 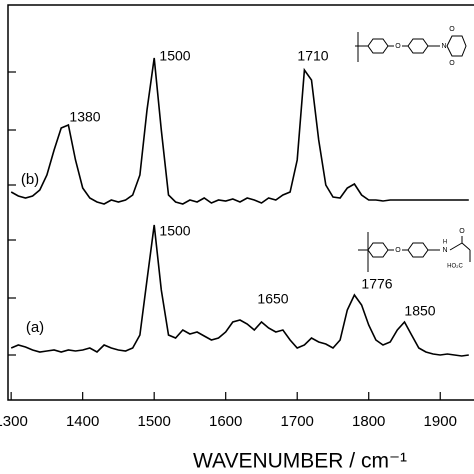 What do you see at coordinates (297, 421) in the screenshot?
I see `x-tick-label: 1700` at bounding box center [297, 421].